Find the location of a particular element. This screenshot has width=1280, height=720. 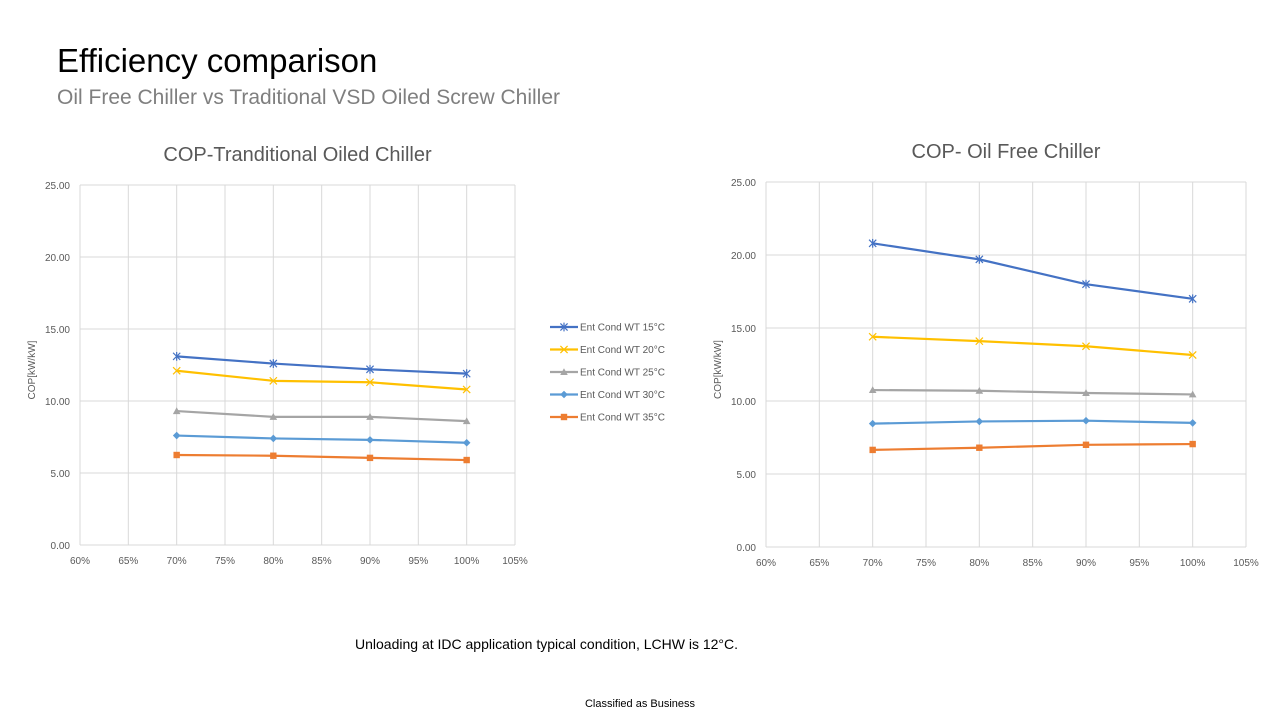

legend-label: Ent Cond WT 35°C is located at coordinates (622, 418).